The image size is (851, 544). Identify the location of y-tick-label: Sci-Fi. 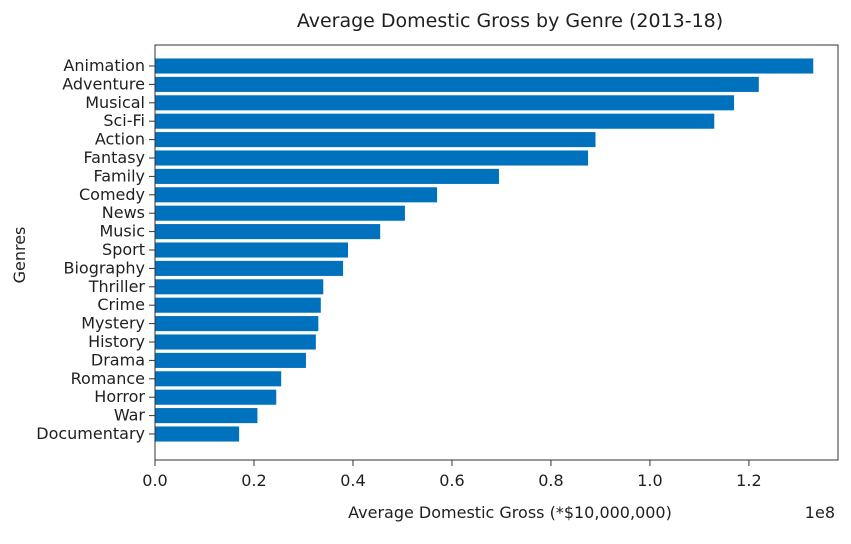
(124, 120).